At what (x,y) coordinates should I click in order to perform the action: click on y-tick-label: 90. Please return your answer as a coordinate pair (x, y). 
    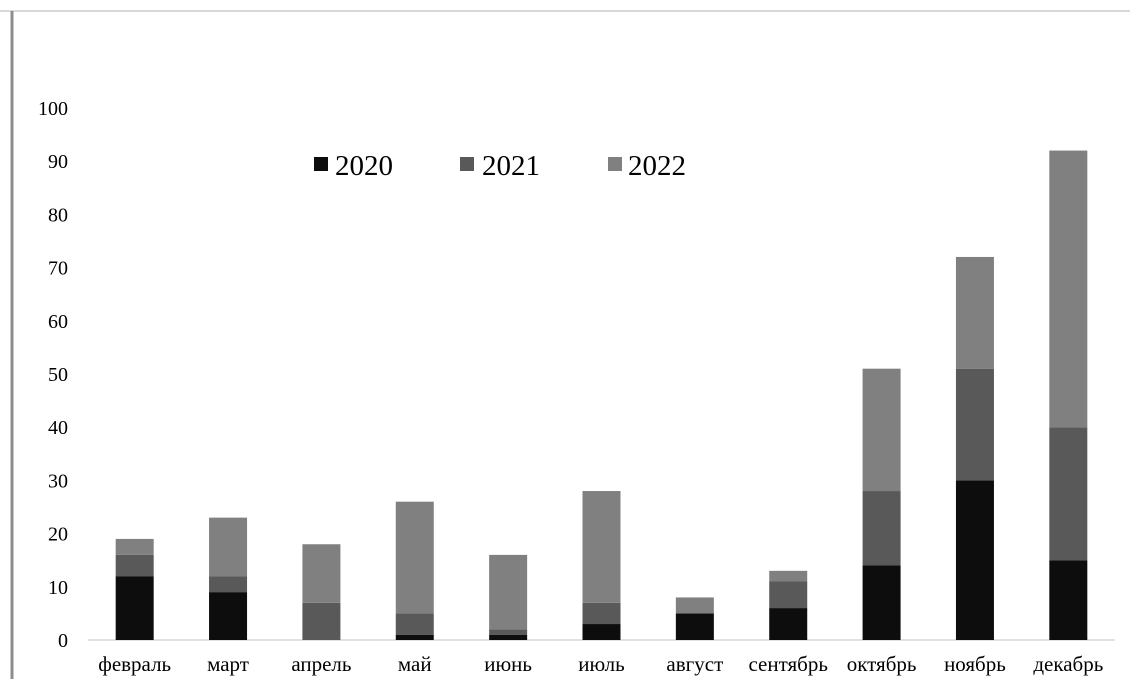
    Looking at the image, I should click on (58, 162).